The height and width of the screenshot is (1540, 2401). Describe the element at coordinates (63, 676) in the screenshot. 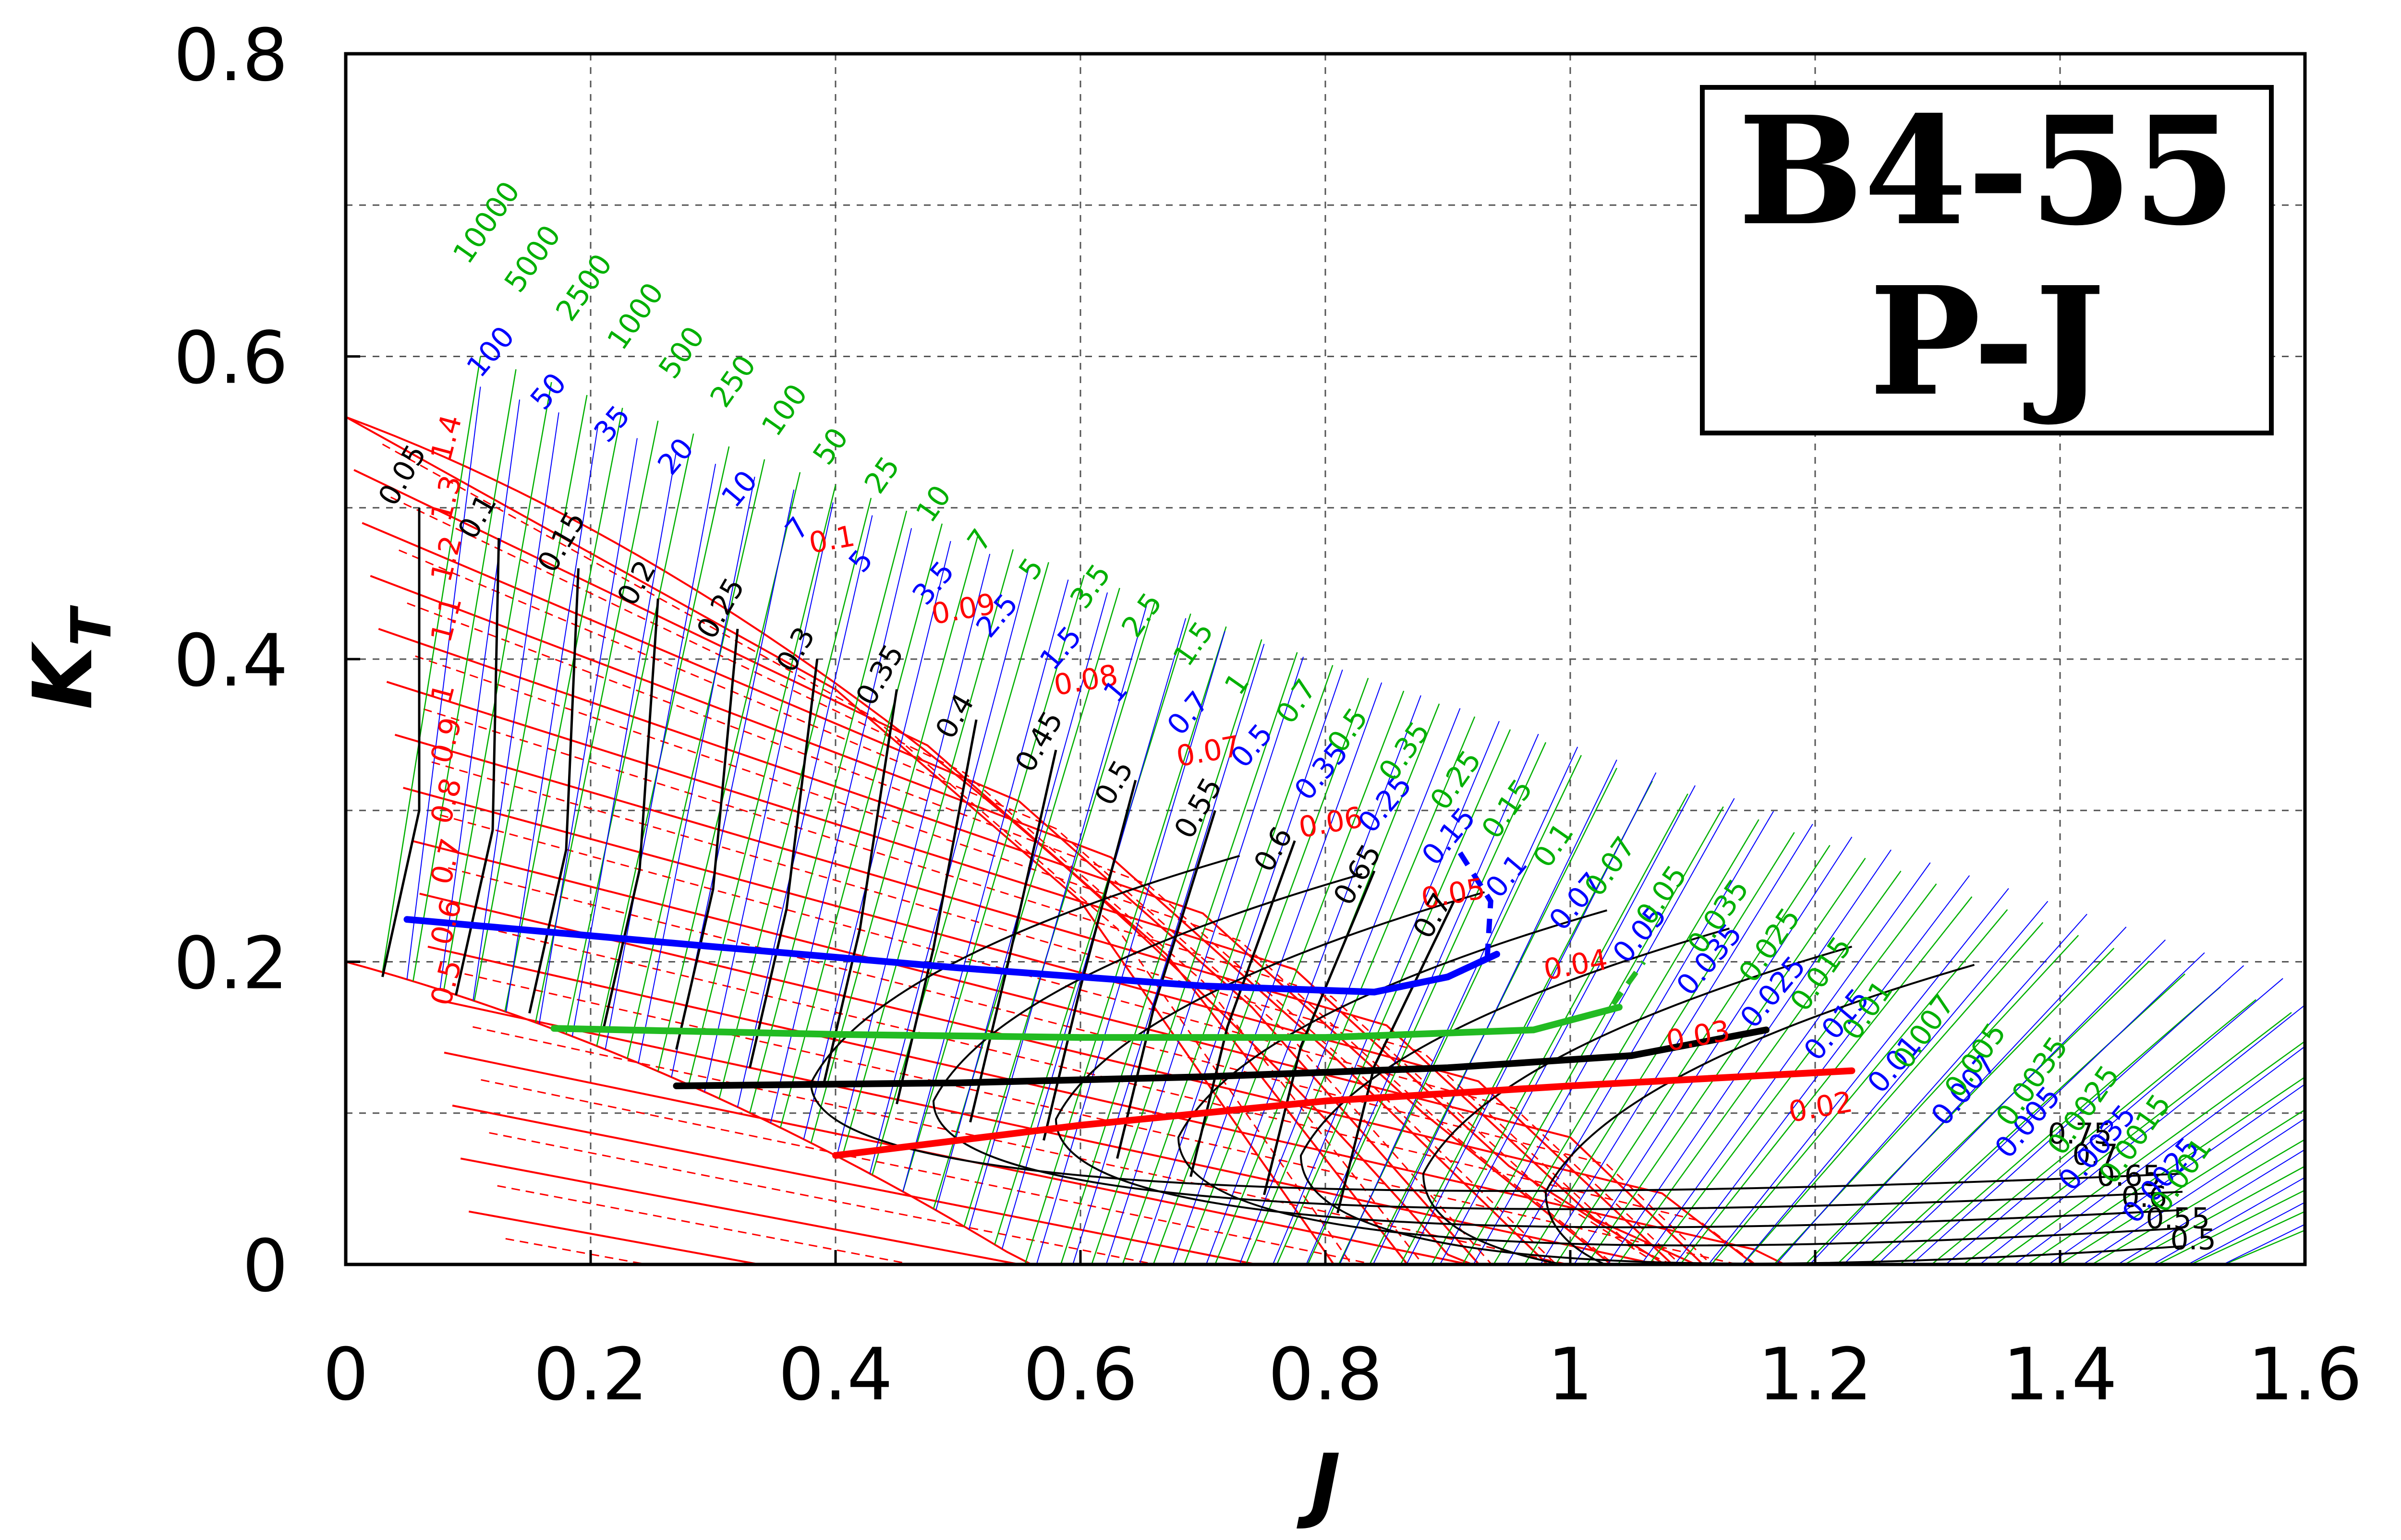

I see `y-axis-label-main: K` at that location.